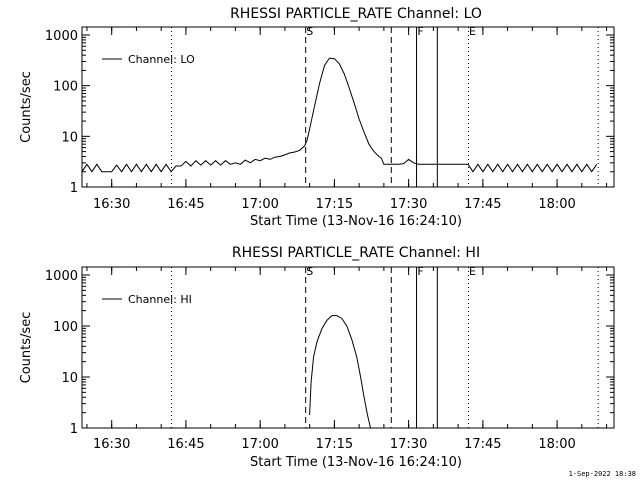  Describe the element at coordinates (356, 14) in the screenshot. I see `chart-title: RHESSI PARTICLE_RATE Channel: LO` at that location.